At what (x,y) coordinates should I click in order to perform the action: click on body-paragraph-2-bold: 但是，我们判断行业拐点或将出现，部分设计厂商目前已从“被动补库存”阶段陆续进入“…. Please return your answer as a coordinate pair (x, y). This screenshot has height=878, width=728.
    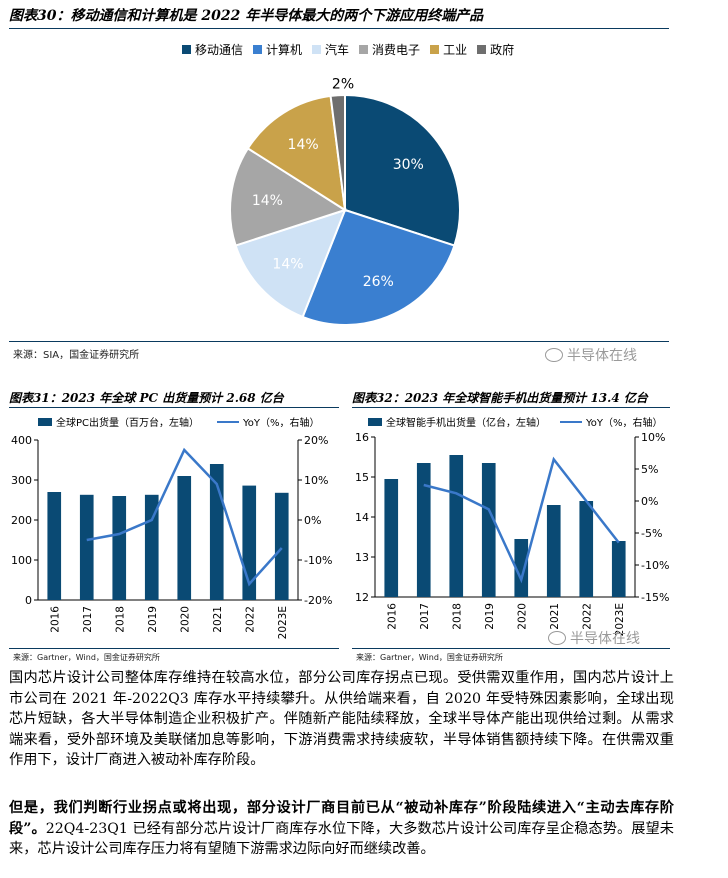
    Looking at the image, I should click on (341, 818).